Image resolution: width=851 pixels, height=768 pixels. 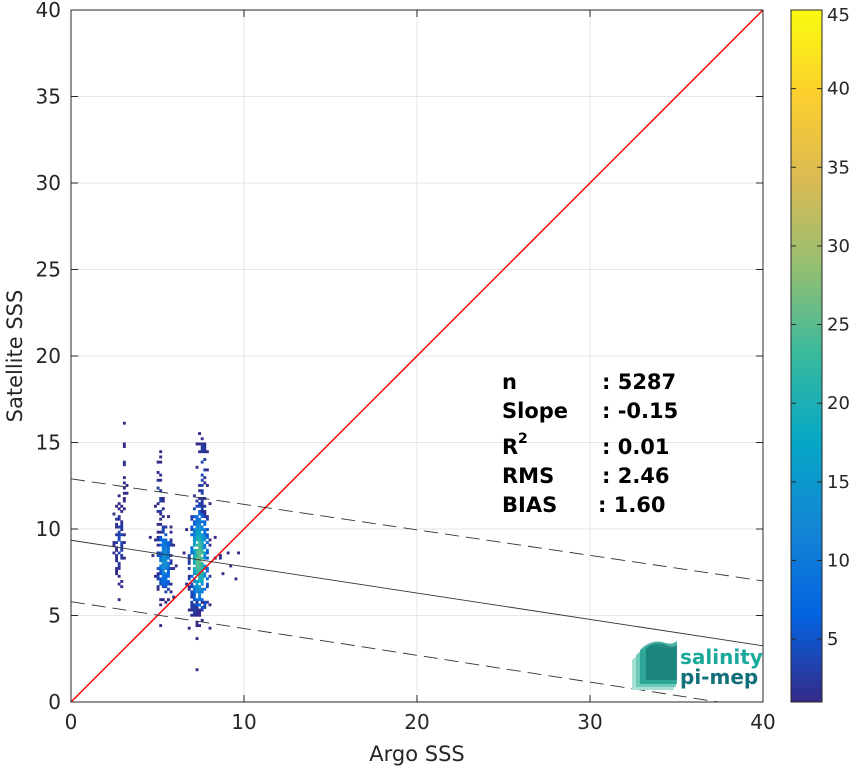 What do you see at coordinates (48, 356) in the screenshot?
I see `y-tick-label: 20` at bounding box center [48, 356].